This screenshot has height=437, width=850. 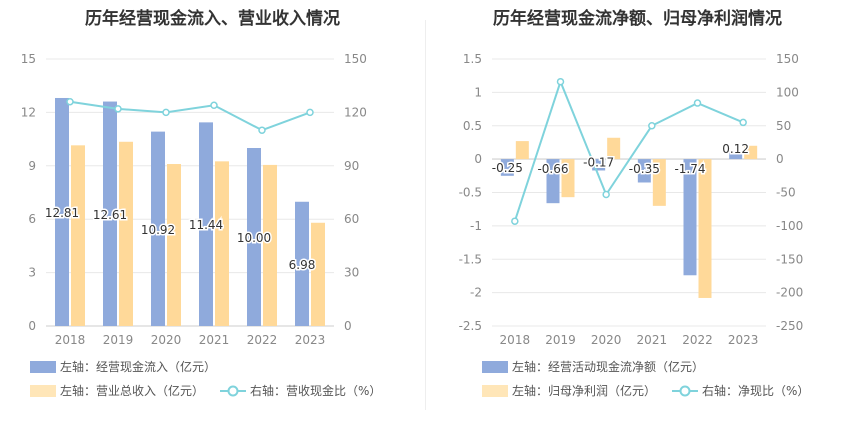 I want to click on left-axis-tick-label: 15, so click(x=28, y=59).